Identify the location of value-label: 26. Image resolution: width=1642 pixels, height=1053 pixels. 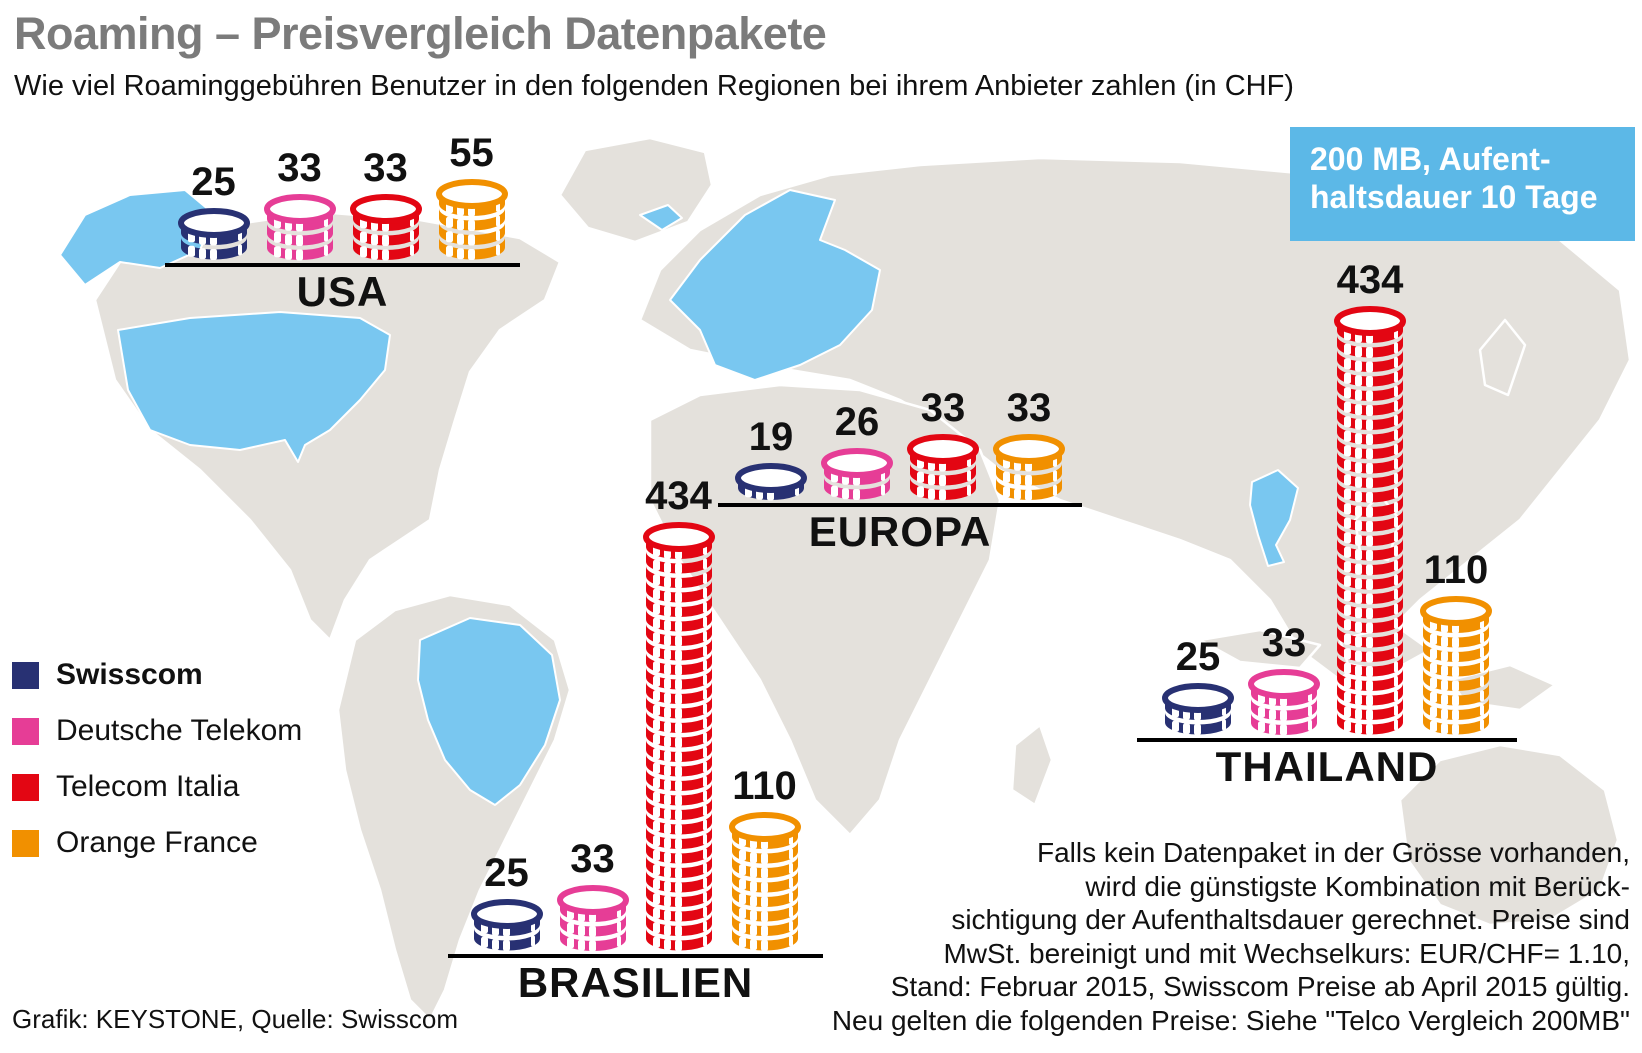
(857, 422).